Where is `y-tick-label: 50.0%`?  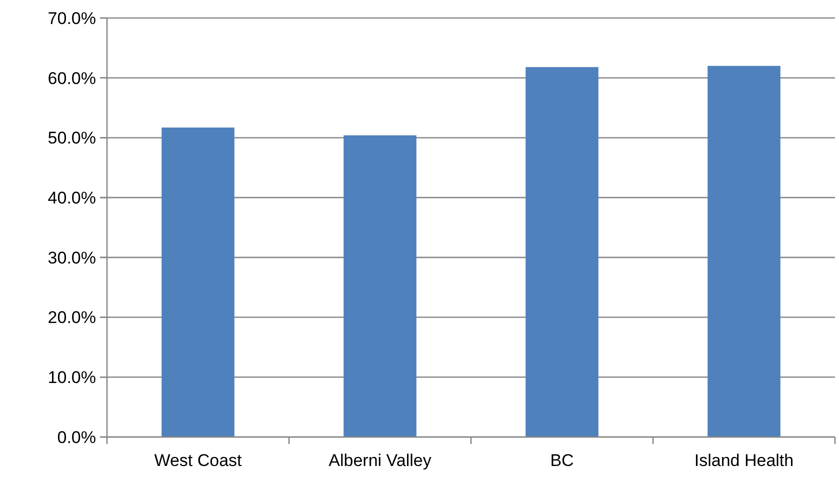 y-tick-label: 50.0% is located at coordinates (72, 138).